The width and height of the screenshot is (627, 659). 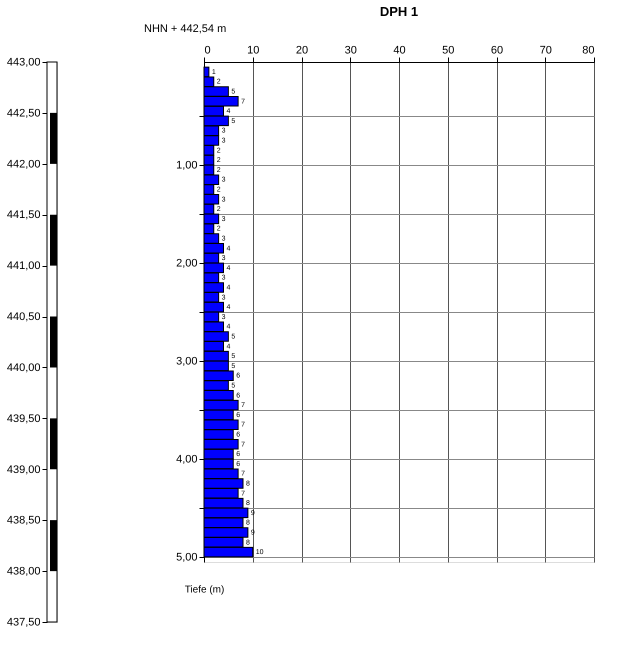 What do you see at coordinates (448, 50) in the screenshot?
I see `x2-tick-label: 50` at bounding box center [448, 50].